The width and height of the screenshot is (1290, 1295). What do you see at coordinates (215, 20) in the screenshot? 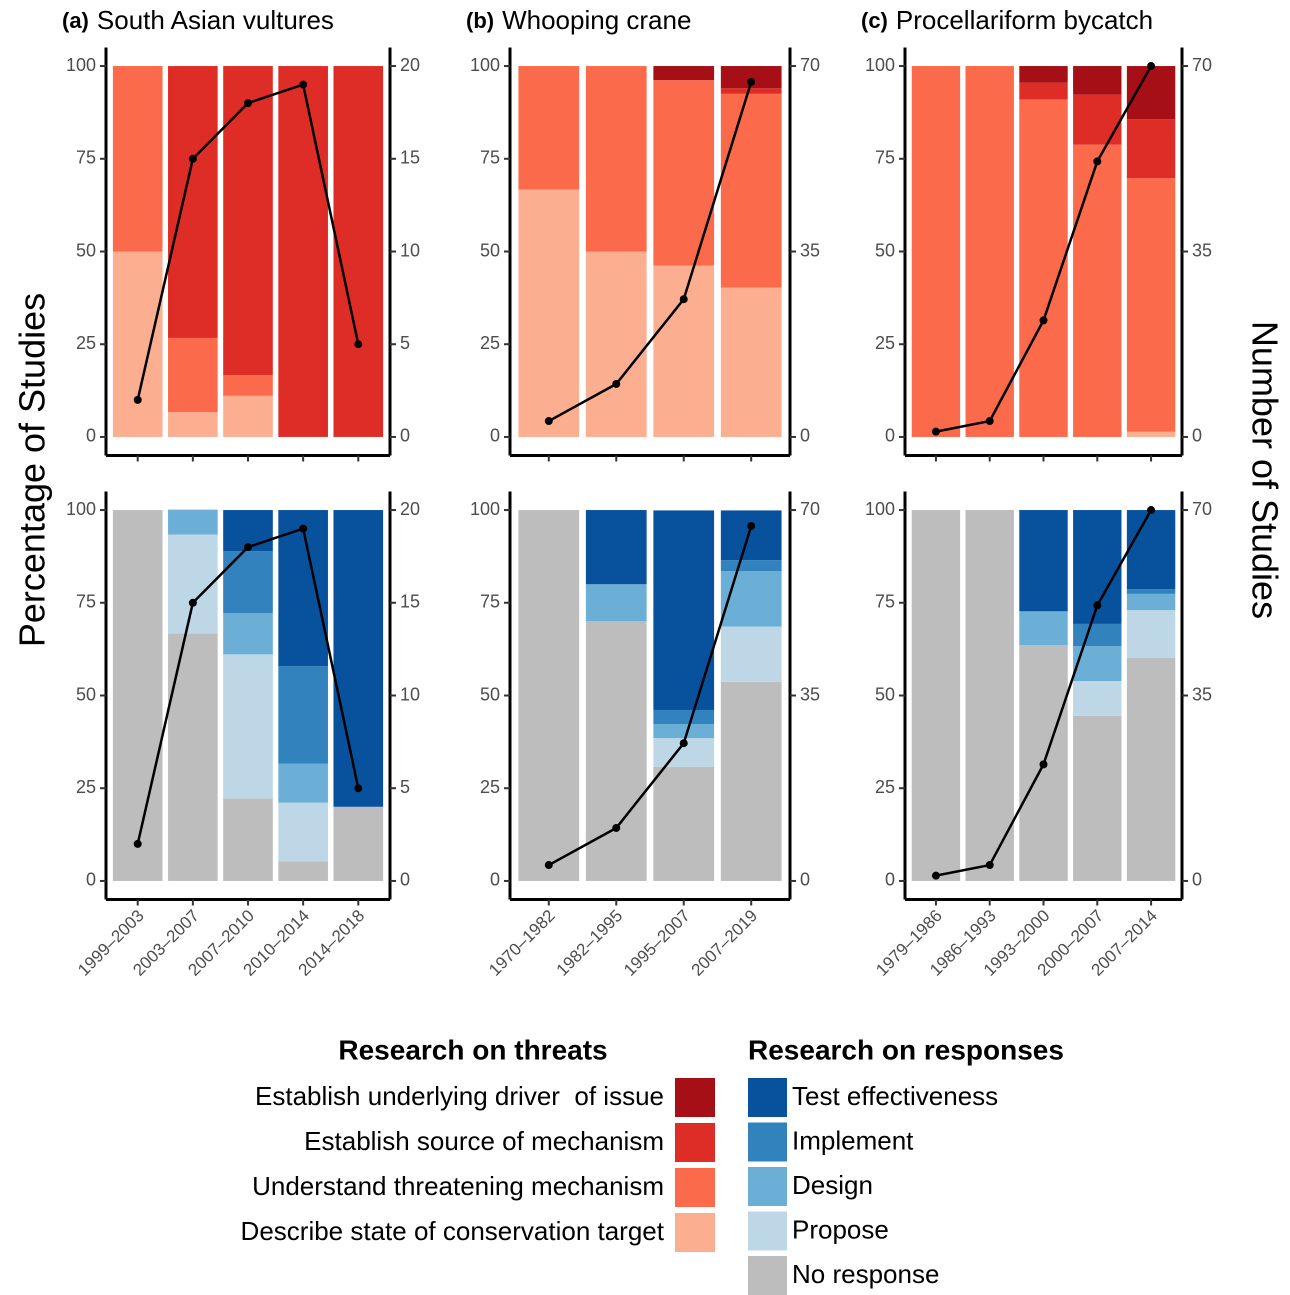
I see `panel-name: South Asian vultures` at bounding box center [215, 20].